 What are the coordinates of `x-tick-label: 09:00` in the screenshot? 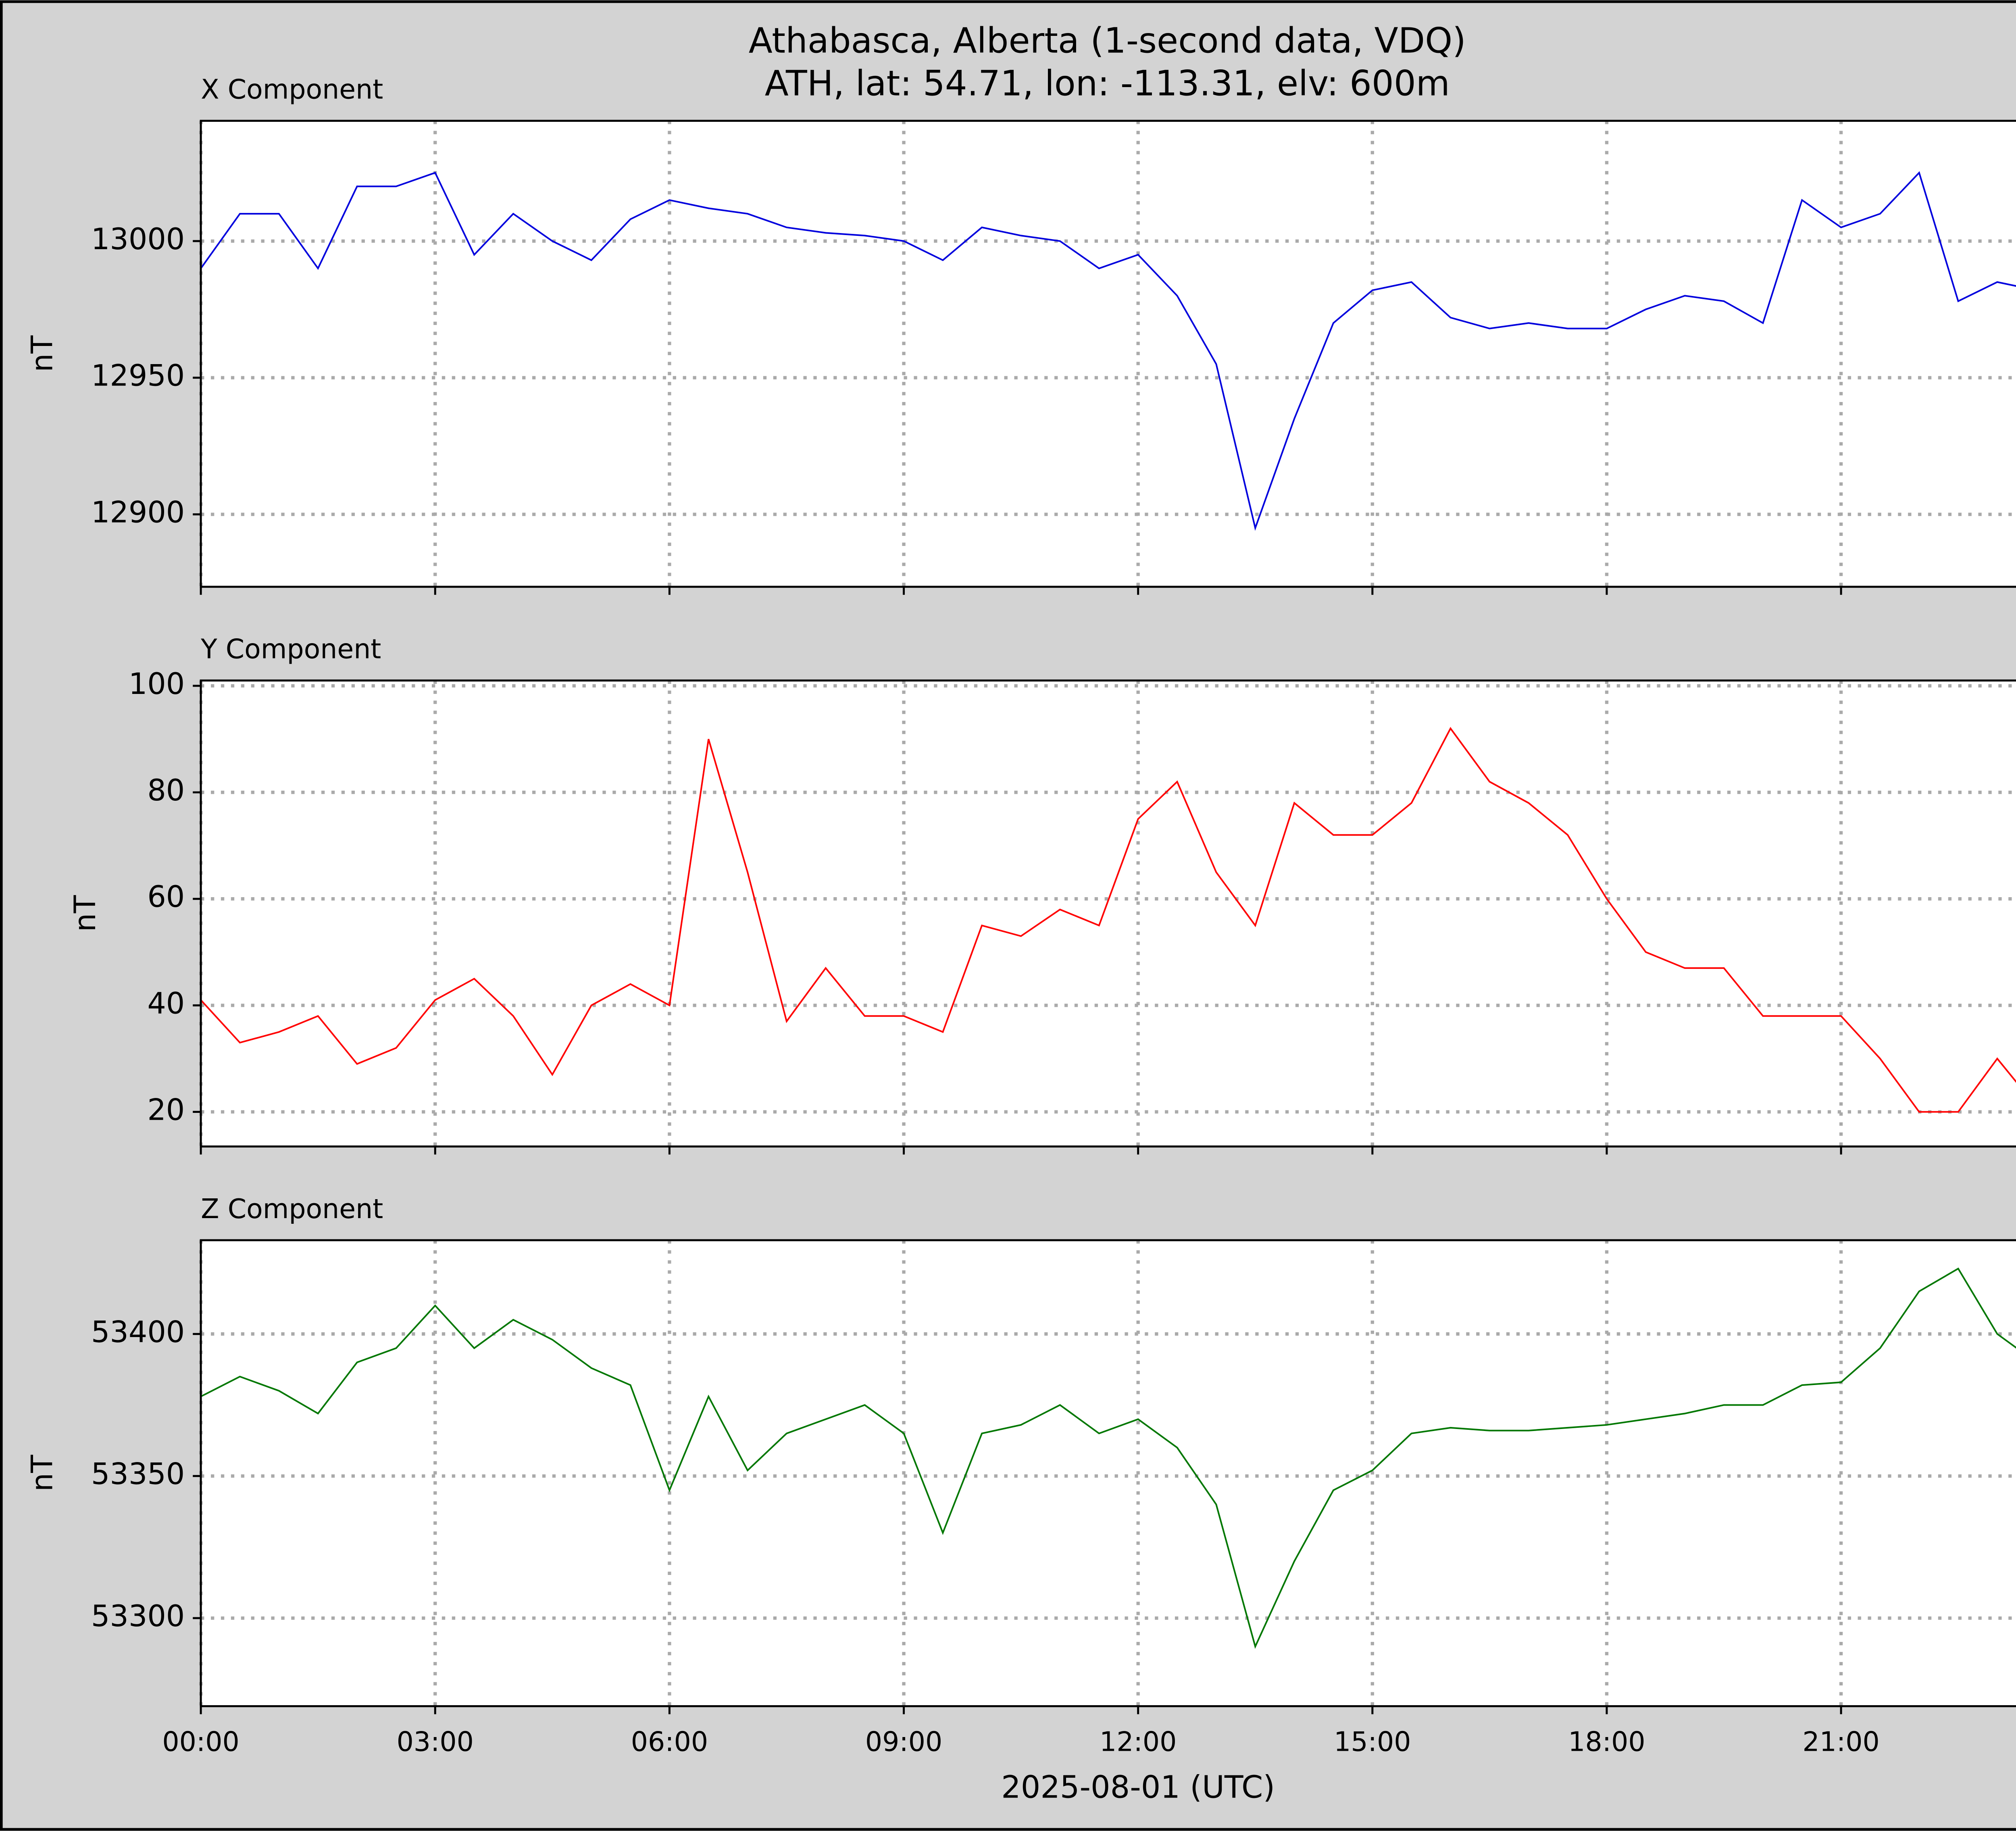 It's located at (903, 1741).